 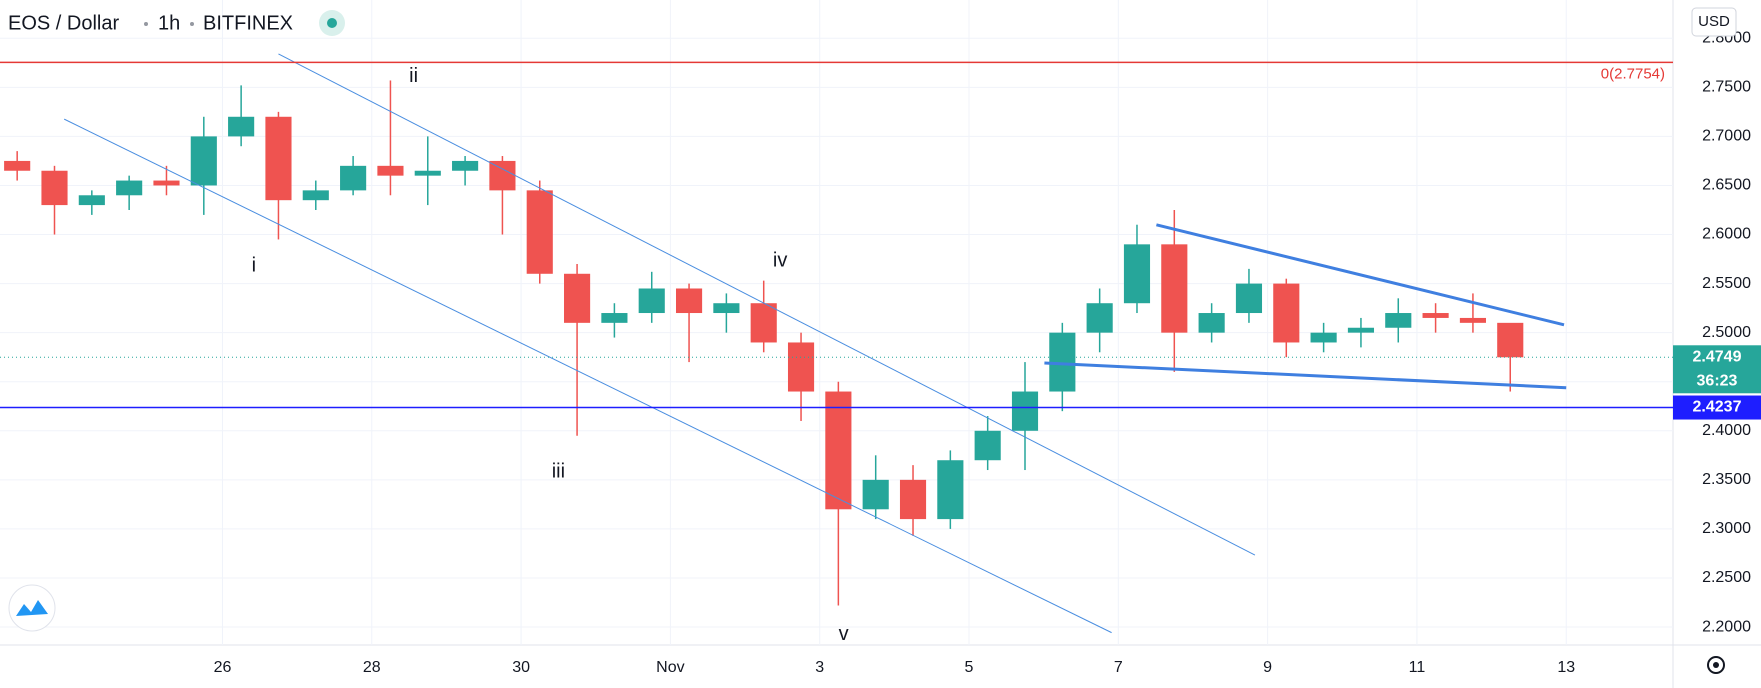 What do you see at coordinates (1267, 667) in the screenshot?
I see `x-tick-label: 9` at bounding box center [1267, 667].